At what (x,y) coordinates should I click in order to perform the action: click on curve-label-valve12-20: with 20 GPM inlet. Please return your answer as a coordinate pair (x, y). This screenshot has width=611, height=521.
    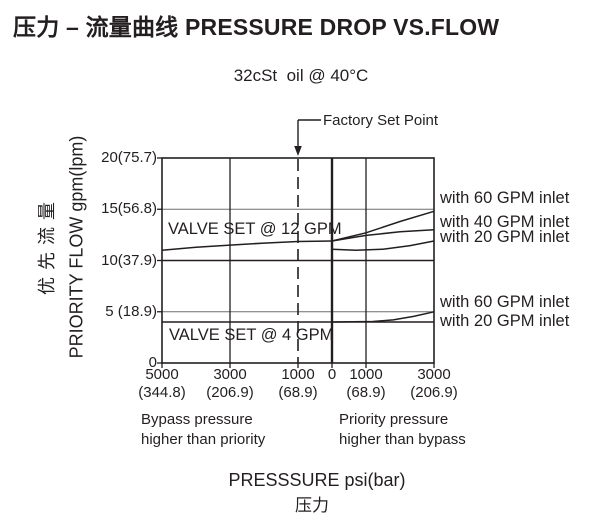
    Looking at the image, I should click on (505, 236).